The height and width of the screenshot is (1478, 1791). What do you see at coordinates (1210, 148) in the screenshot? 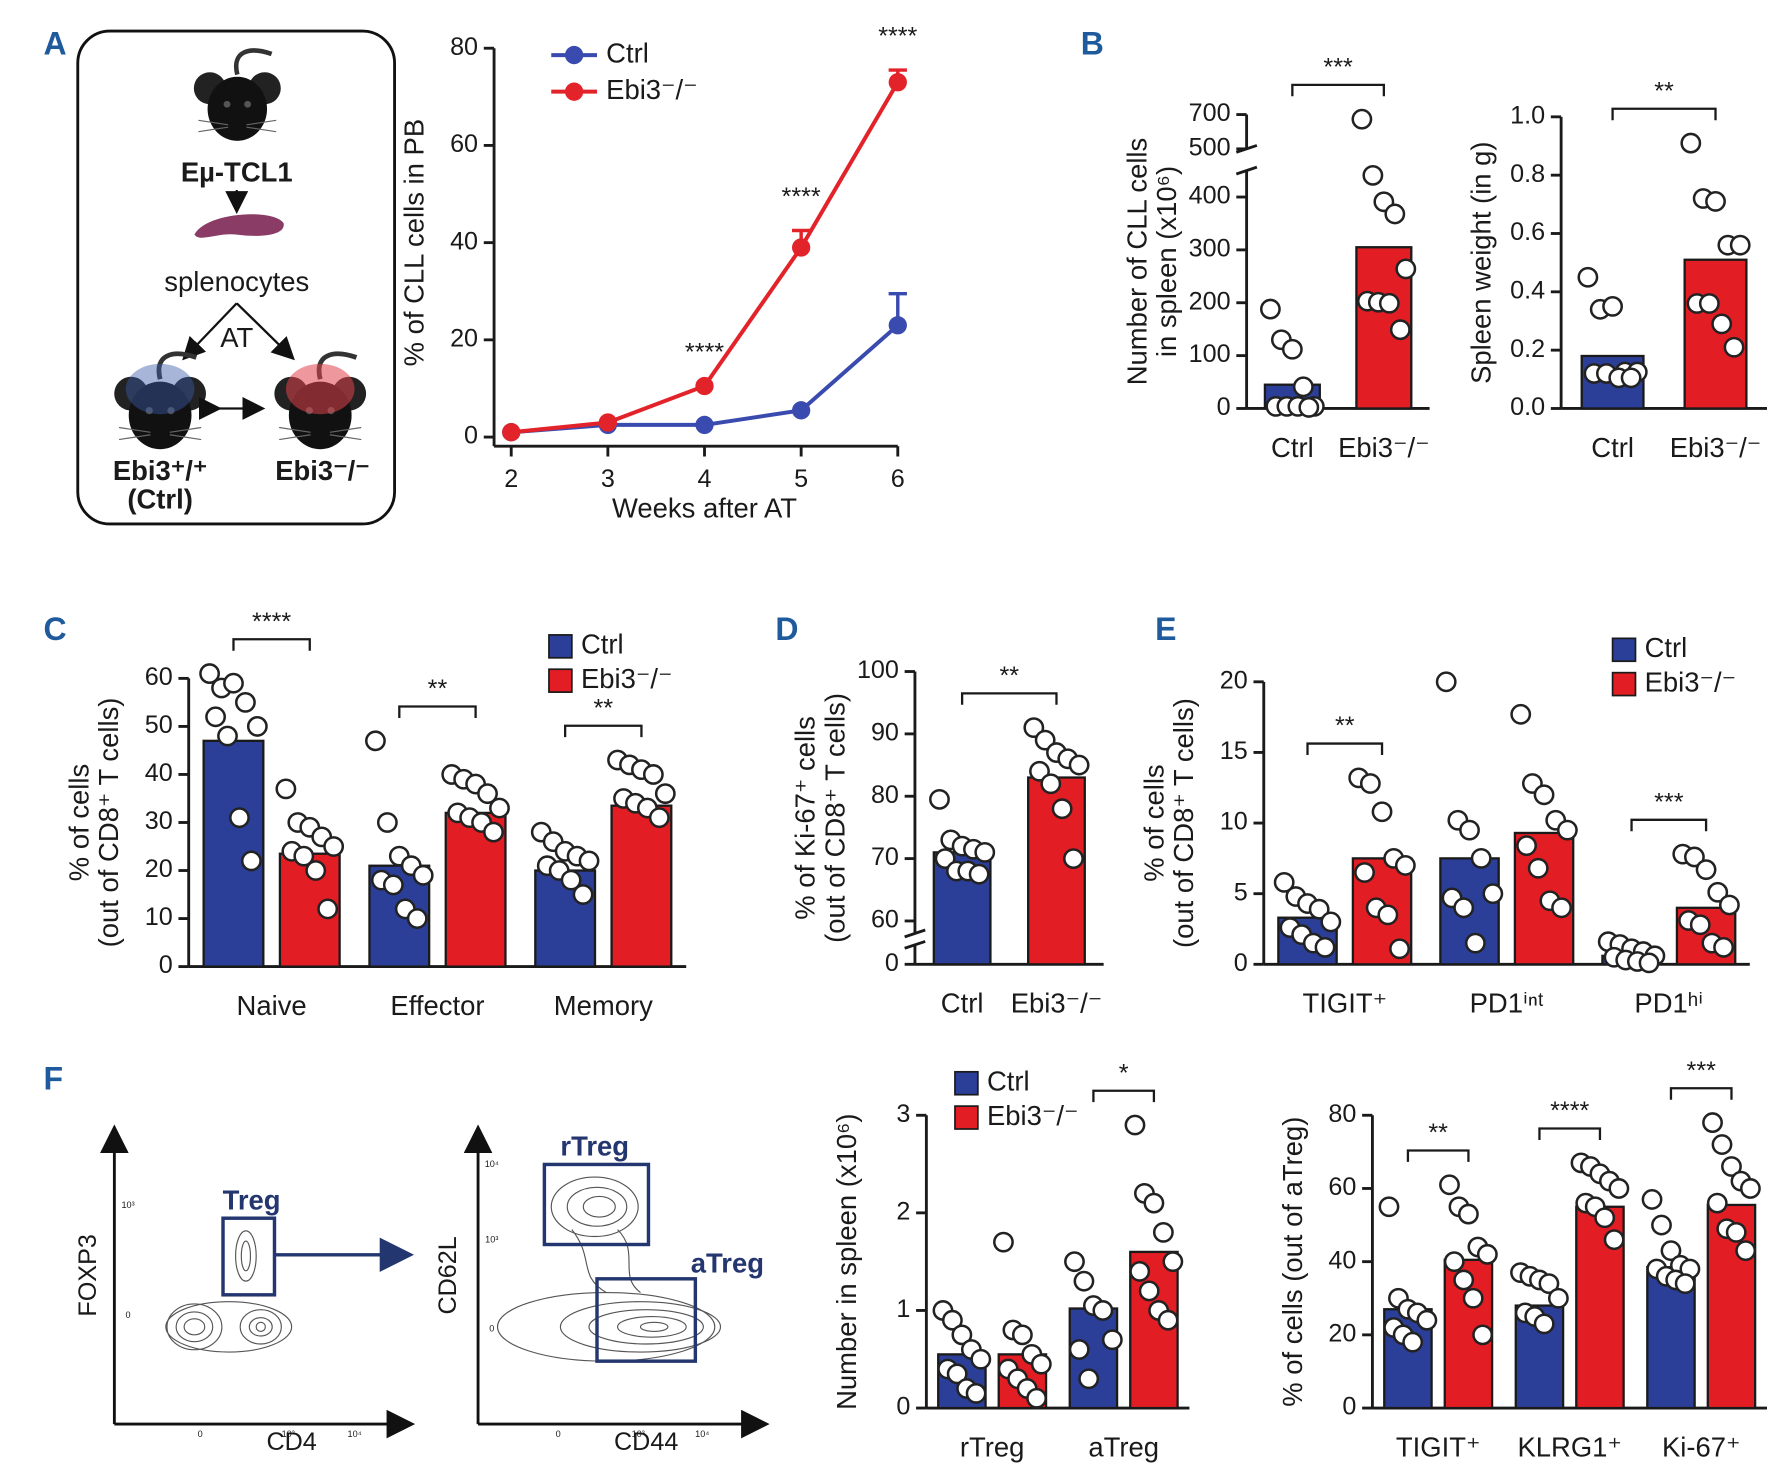
I see `y-tick-label: 500` at bounding box center [1210, 148].